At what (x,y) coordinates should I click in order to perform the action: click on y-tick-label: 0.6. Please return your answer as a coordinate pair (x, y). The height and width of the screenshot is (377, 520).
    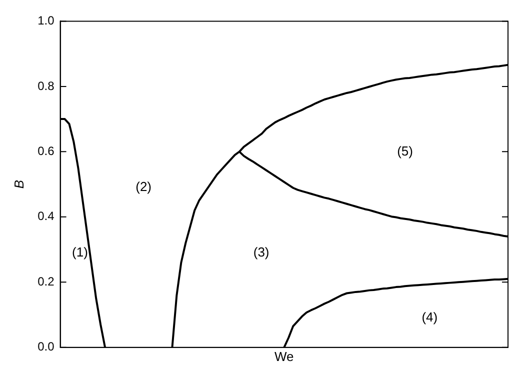
    Looking at the image, I should click on (46, 151).